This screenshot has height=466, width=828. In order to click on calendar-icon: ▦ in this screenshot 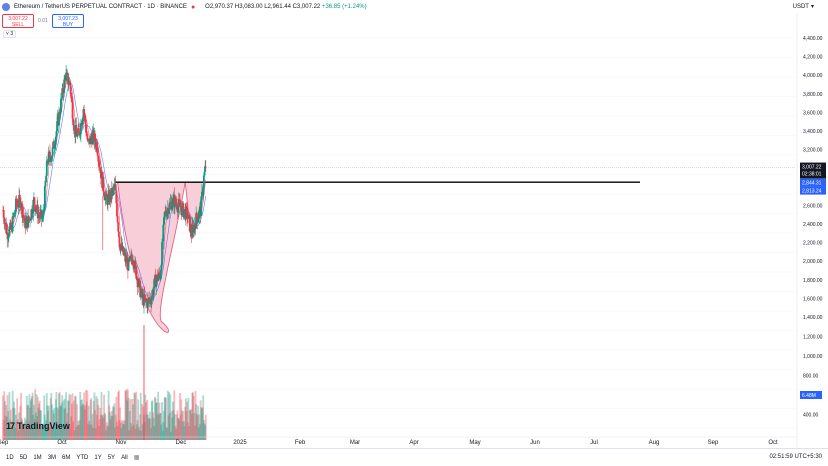, I will do `click(136, 458)`.